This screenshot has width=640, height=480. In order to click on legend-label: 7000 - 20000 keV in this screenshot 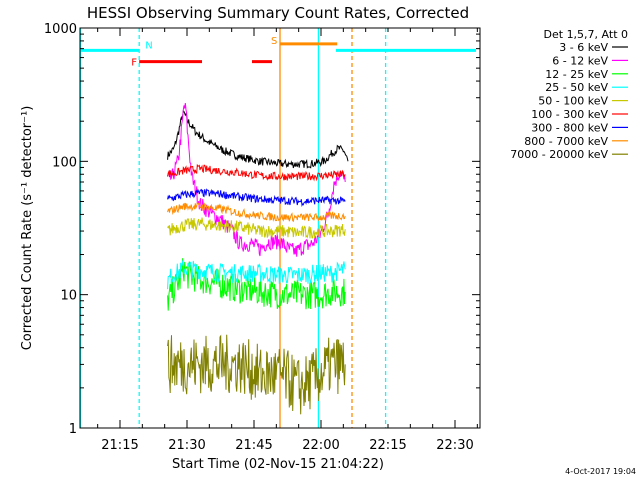, I will do `click(559, 154)`.